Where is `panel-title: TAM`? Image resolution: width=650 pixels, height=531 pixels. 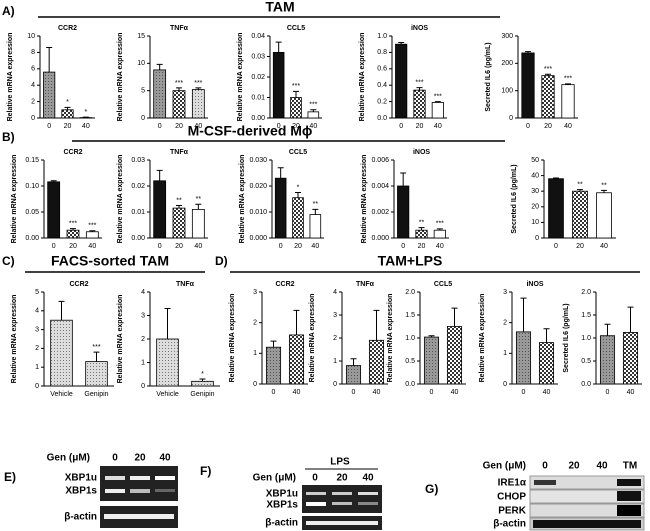 panel-title: TAM is located at coordinates (279, 7).